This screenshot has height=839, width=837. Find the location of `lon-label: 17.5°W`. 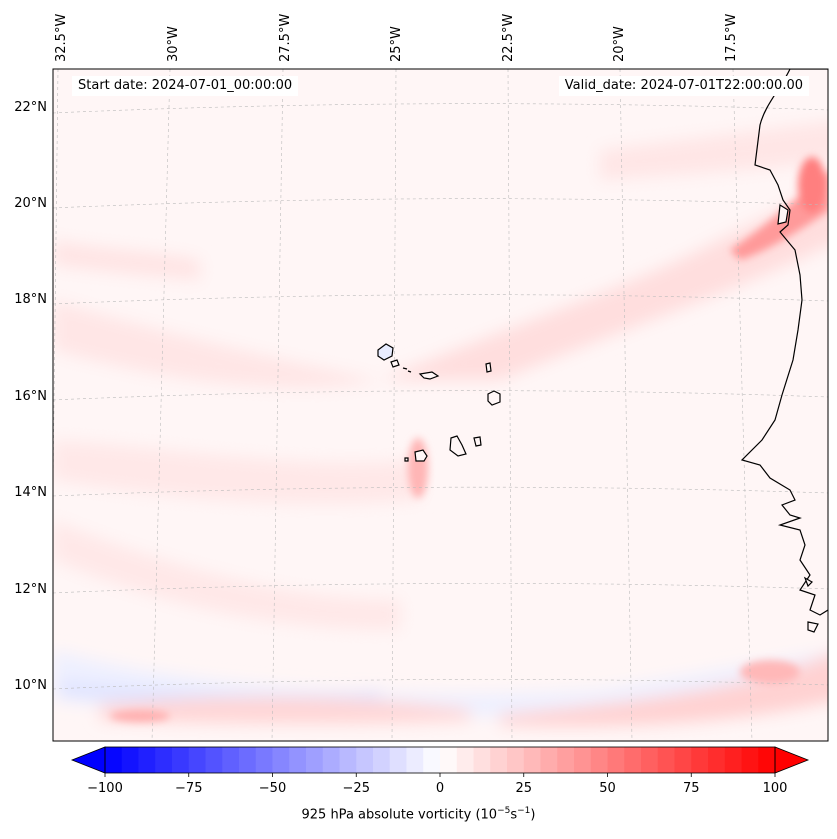

lon-label: 17.5°W is located at coordinates (731, 38).